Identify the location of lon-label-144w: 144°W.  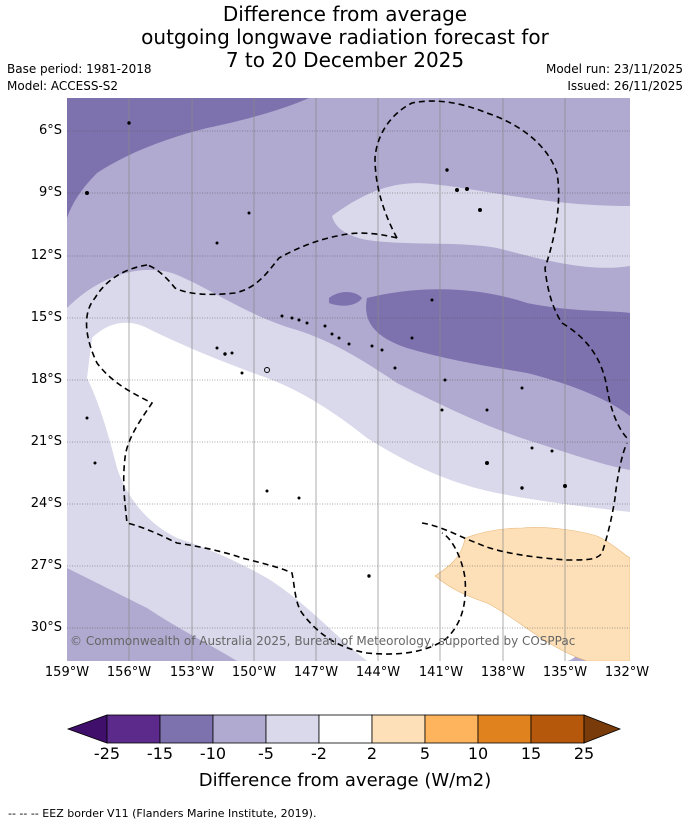
(378, 672).